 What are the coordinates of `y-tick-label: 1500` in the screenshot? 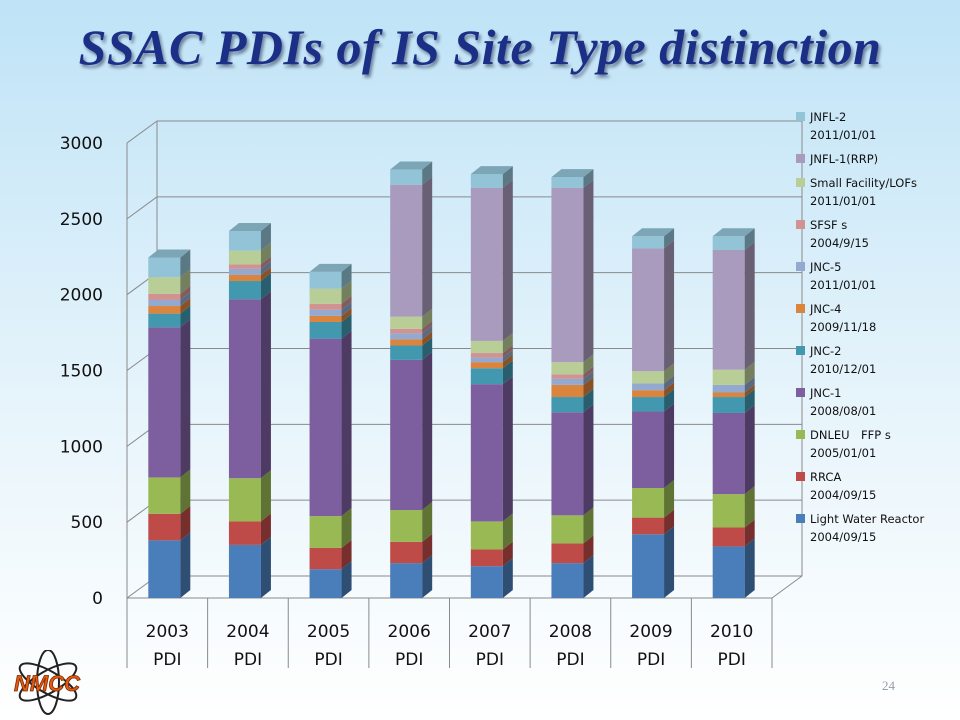 It's located at (81, 372).